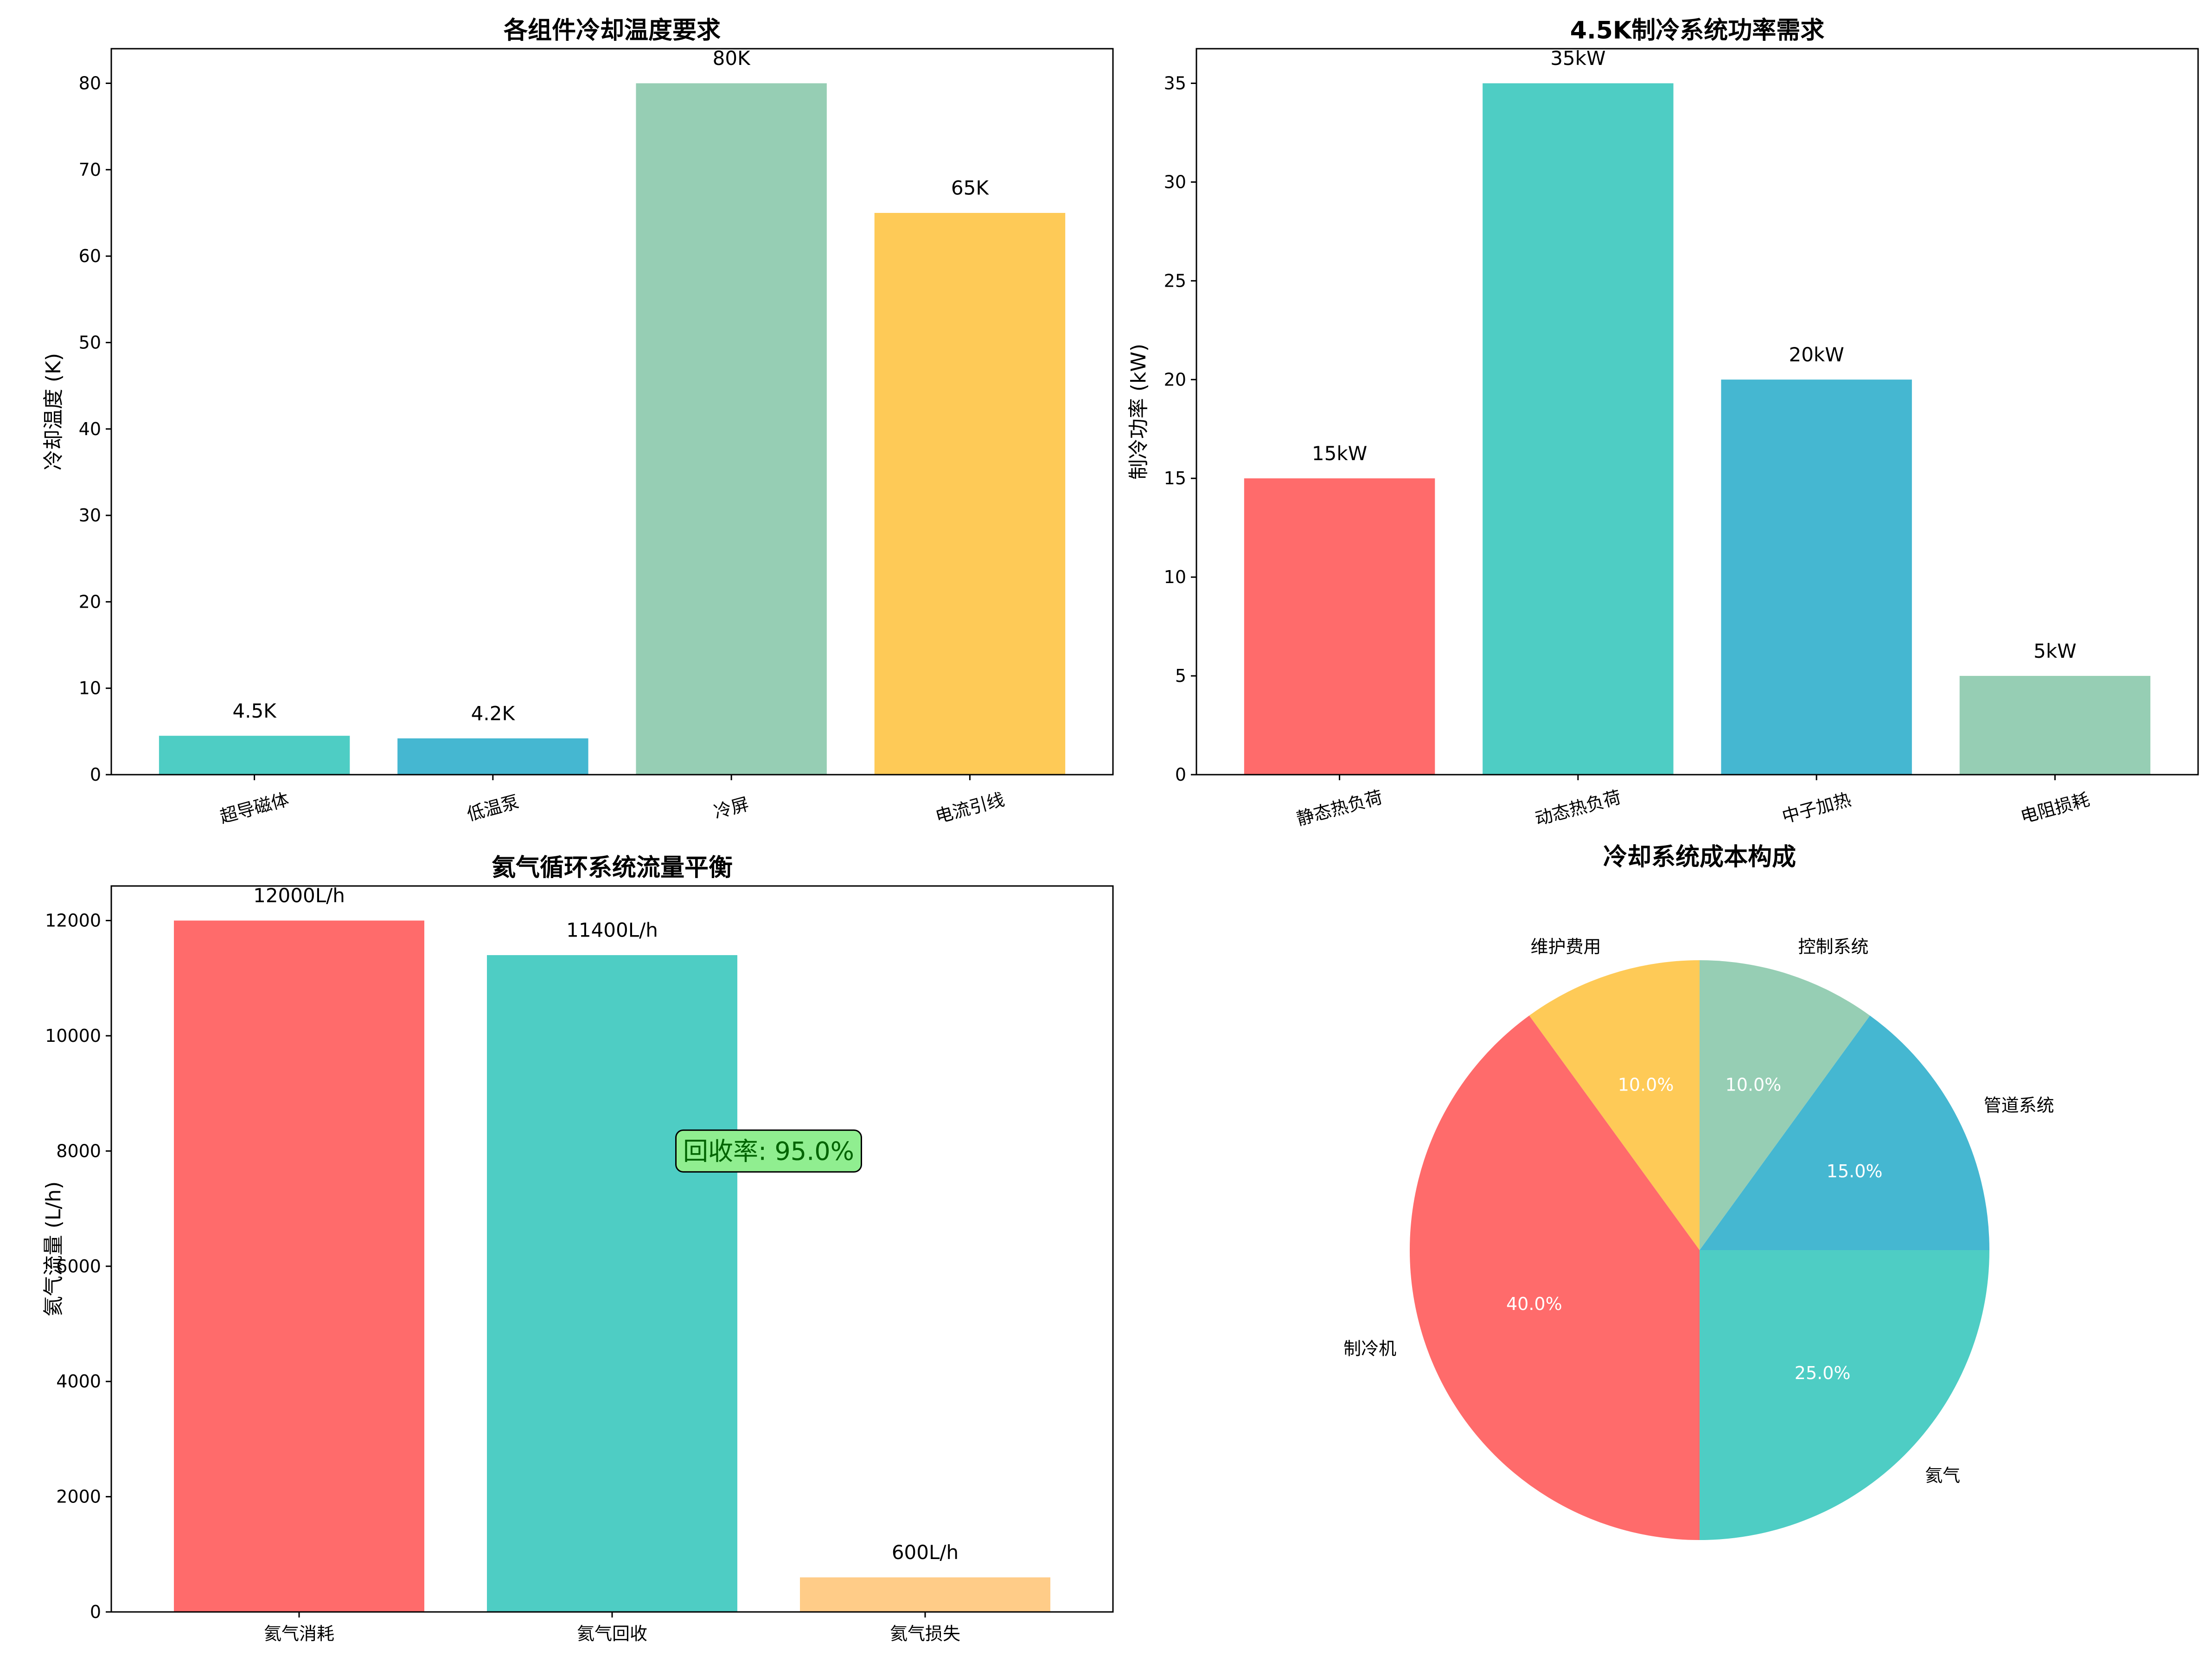  What do you see at coordinates (1942, 1476) in the screenshot?
I see `pie-label-2: 氦气` at bounding box center [1942, 1476].